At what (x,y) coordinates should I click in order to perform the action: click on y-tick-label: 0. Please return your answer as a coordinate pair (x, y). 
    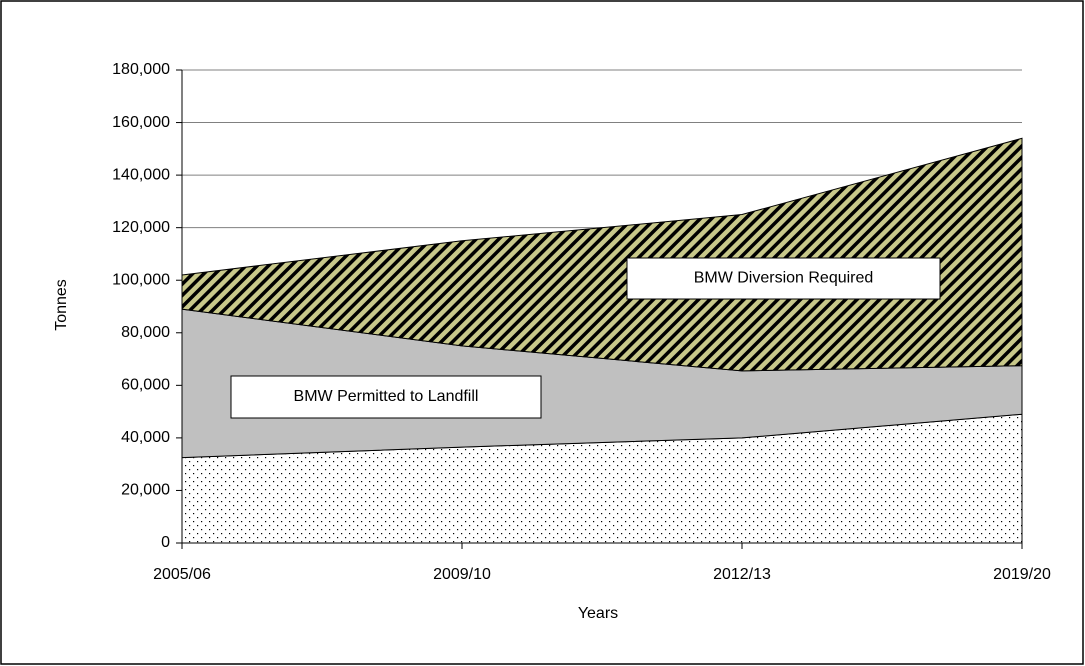
    Looking at the image, I should click on (165, 542).